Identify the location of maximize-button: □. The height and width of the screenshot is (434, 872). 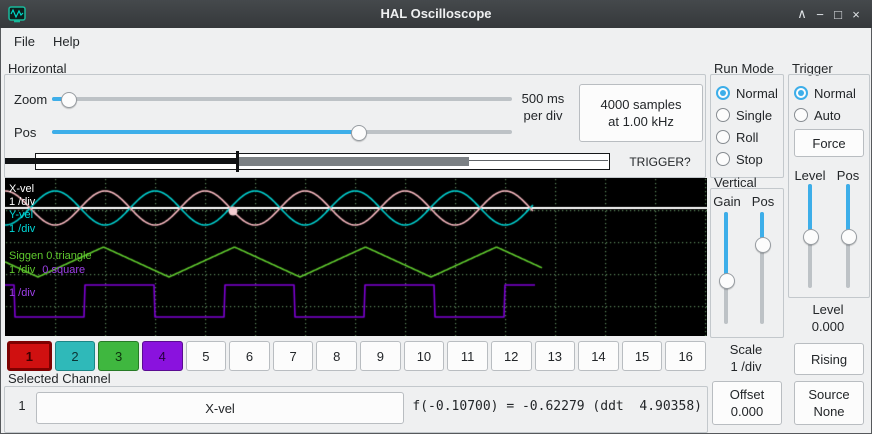
(838, 14).